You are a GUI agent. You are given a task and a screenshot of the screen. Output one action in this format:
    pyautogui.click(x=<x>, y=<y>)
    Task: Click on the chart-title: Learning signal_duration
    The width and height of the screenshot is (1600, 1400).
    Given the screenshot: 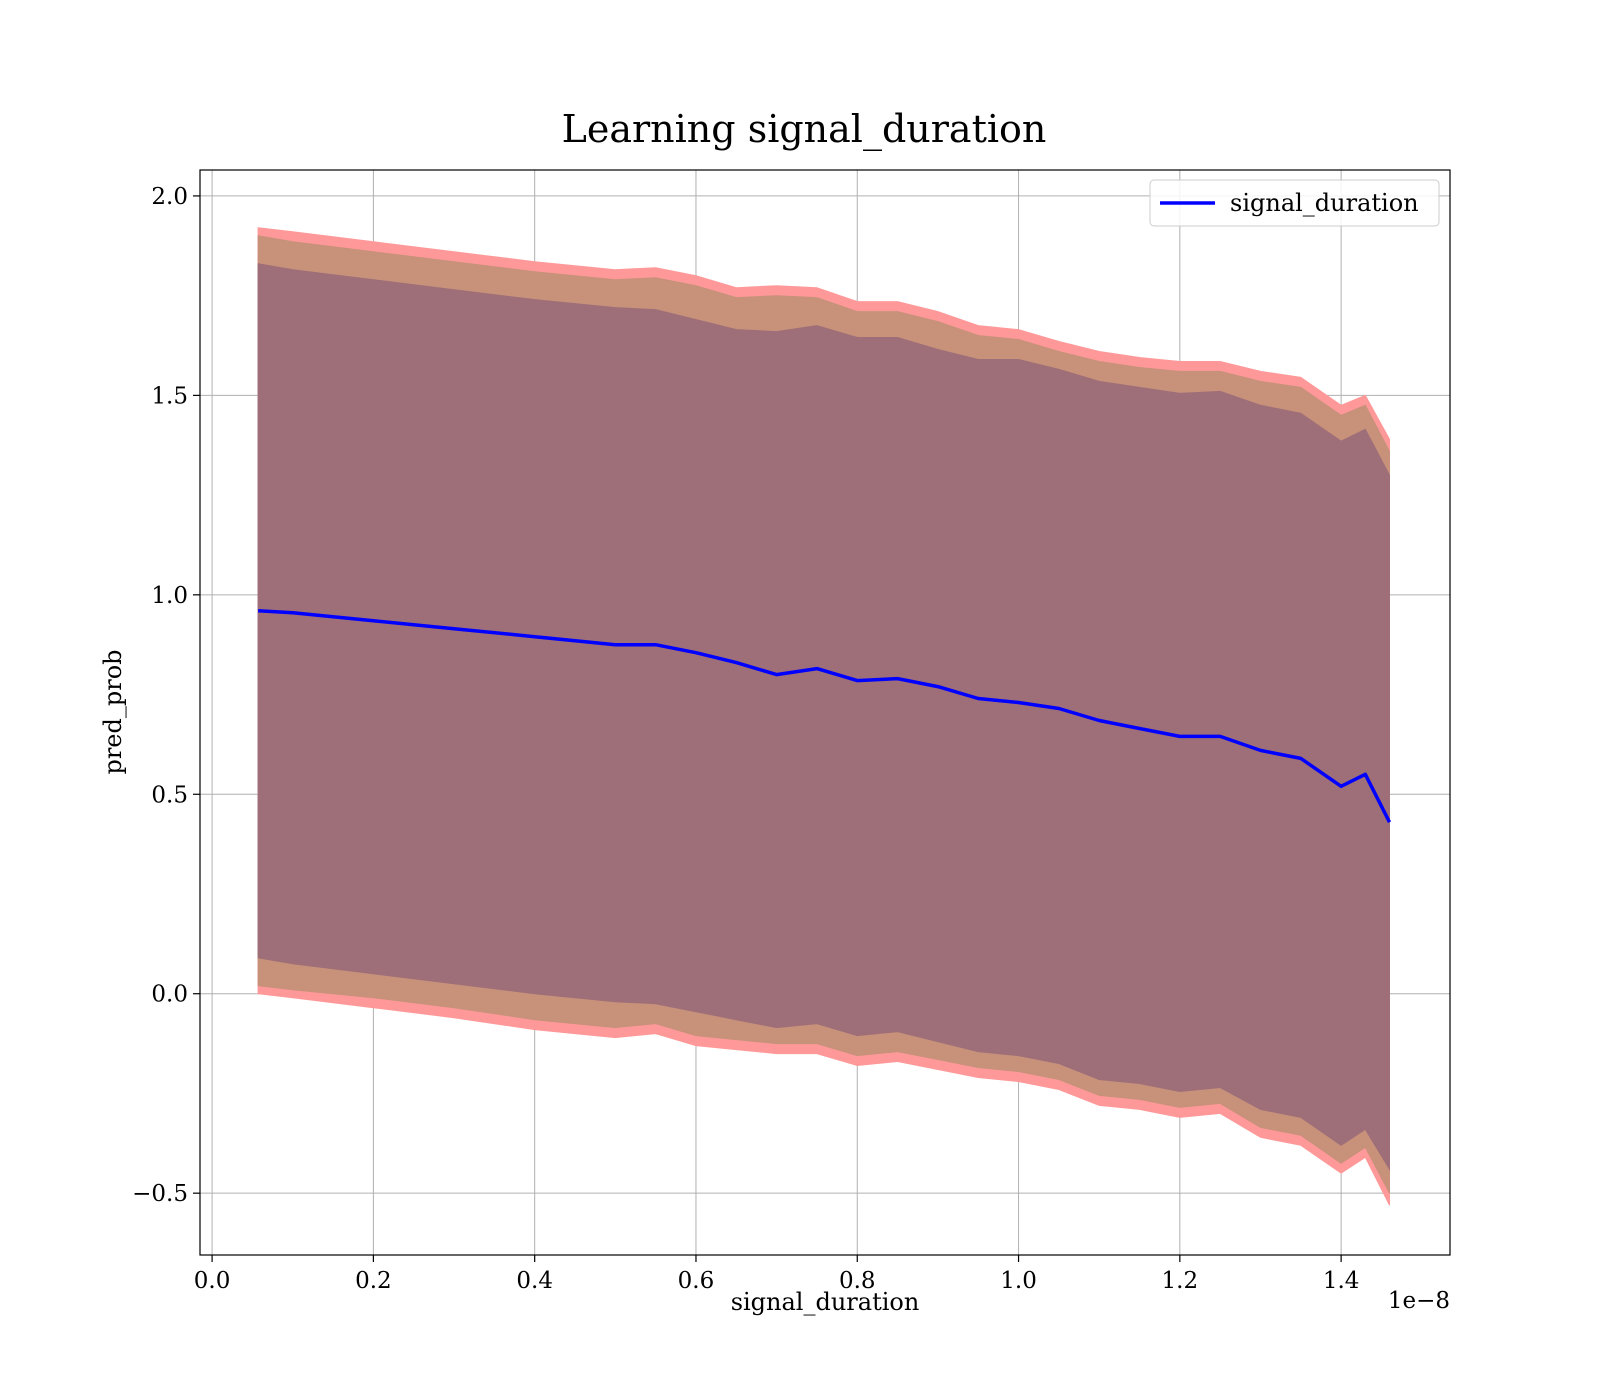 What is the action you would take?
    pyautogui.click(x=804, y=129)
    